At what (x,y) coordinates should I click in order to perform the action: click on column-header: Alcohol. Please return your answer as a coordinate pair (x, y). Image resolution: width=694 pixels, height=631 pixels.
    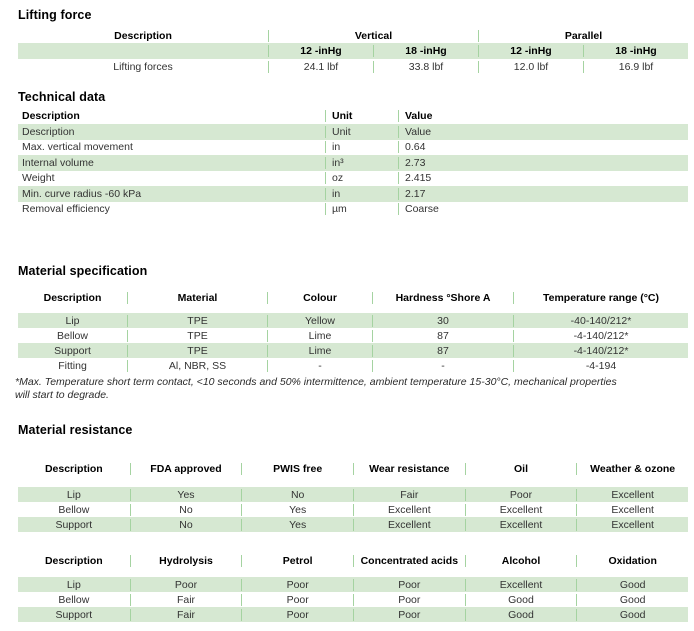
    Looking at the image, I should click on (520, 560).